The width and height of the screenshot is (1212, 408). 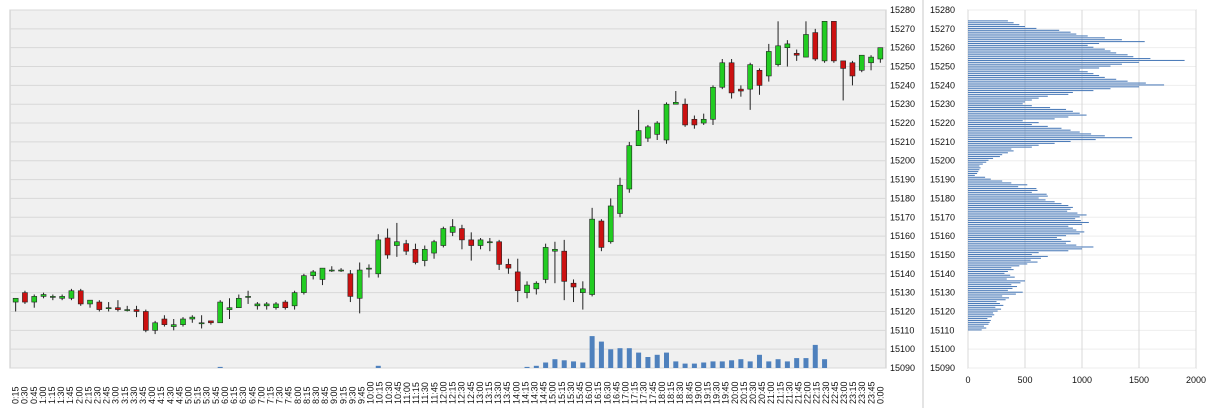 I want to click on x-tick-label: 4:15, so click(x=161, y=395).